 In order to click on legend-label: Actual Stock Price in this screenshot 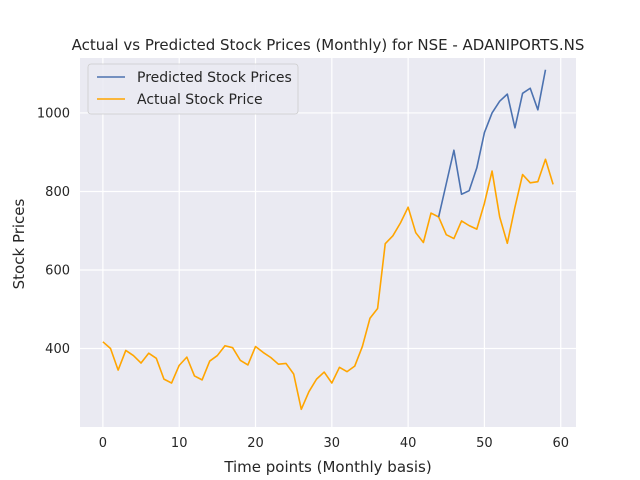, I will do `click(200, 100)`.